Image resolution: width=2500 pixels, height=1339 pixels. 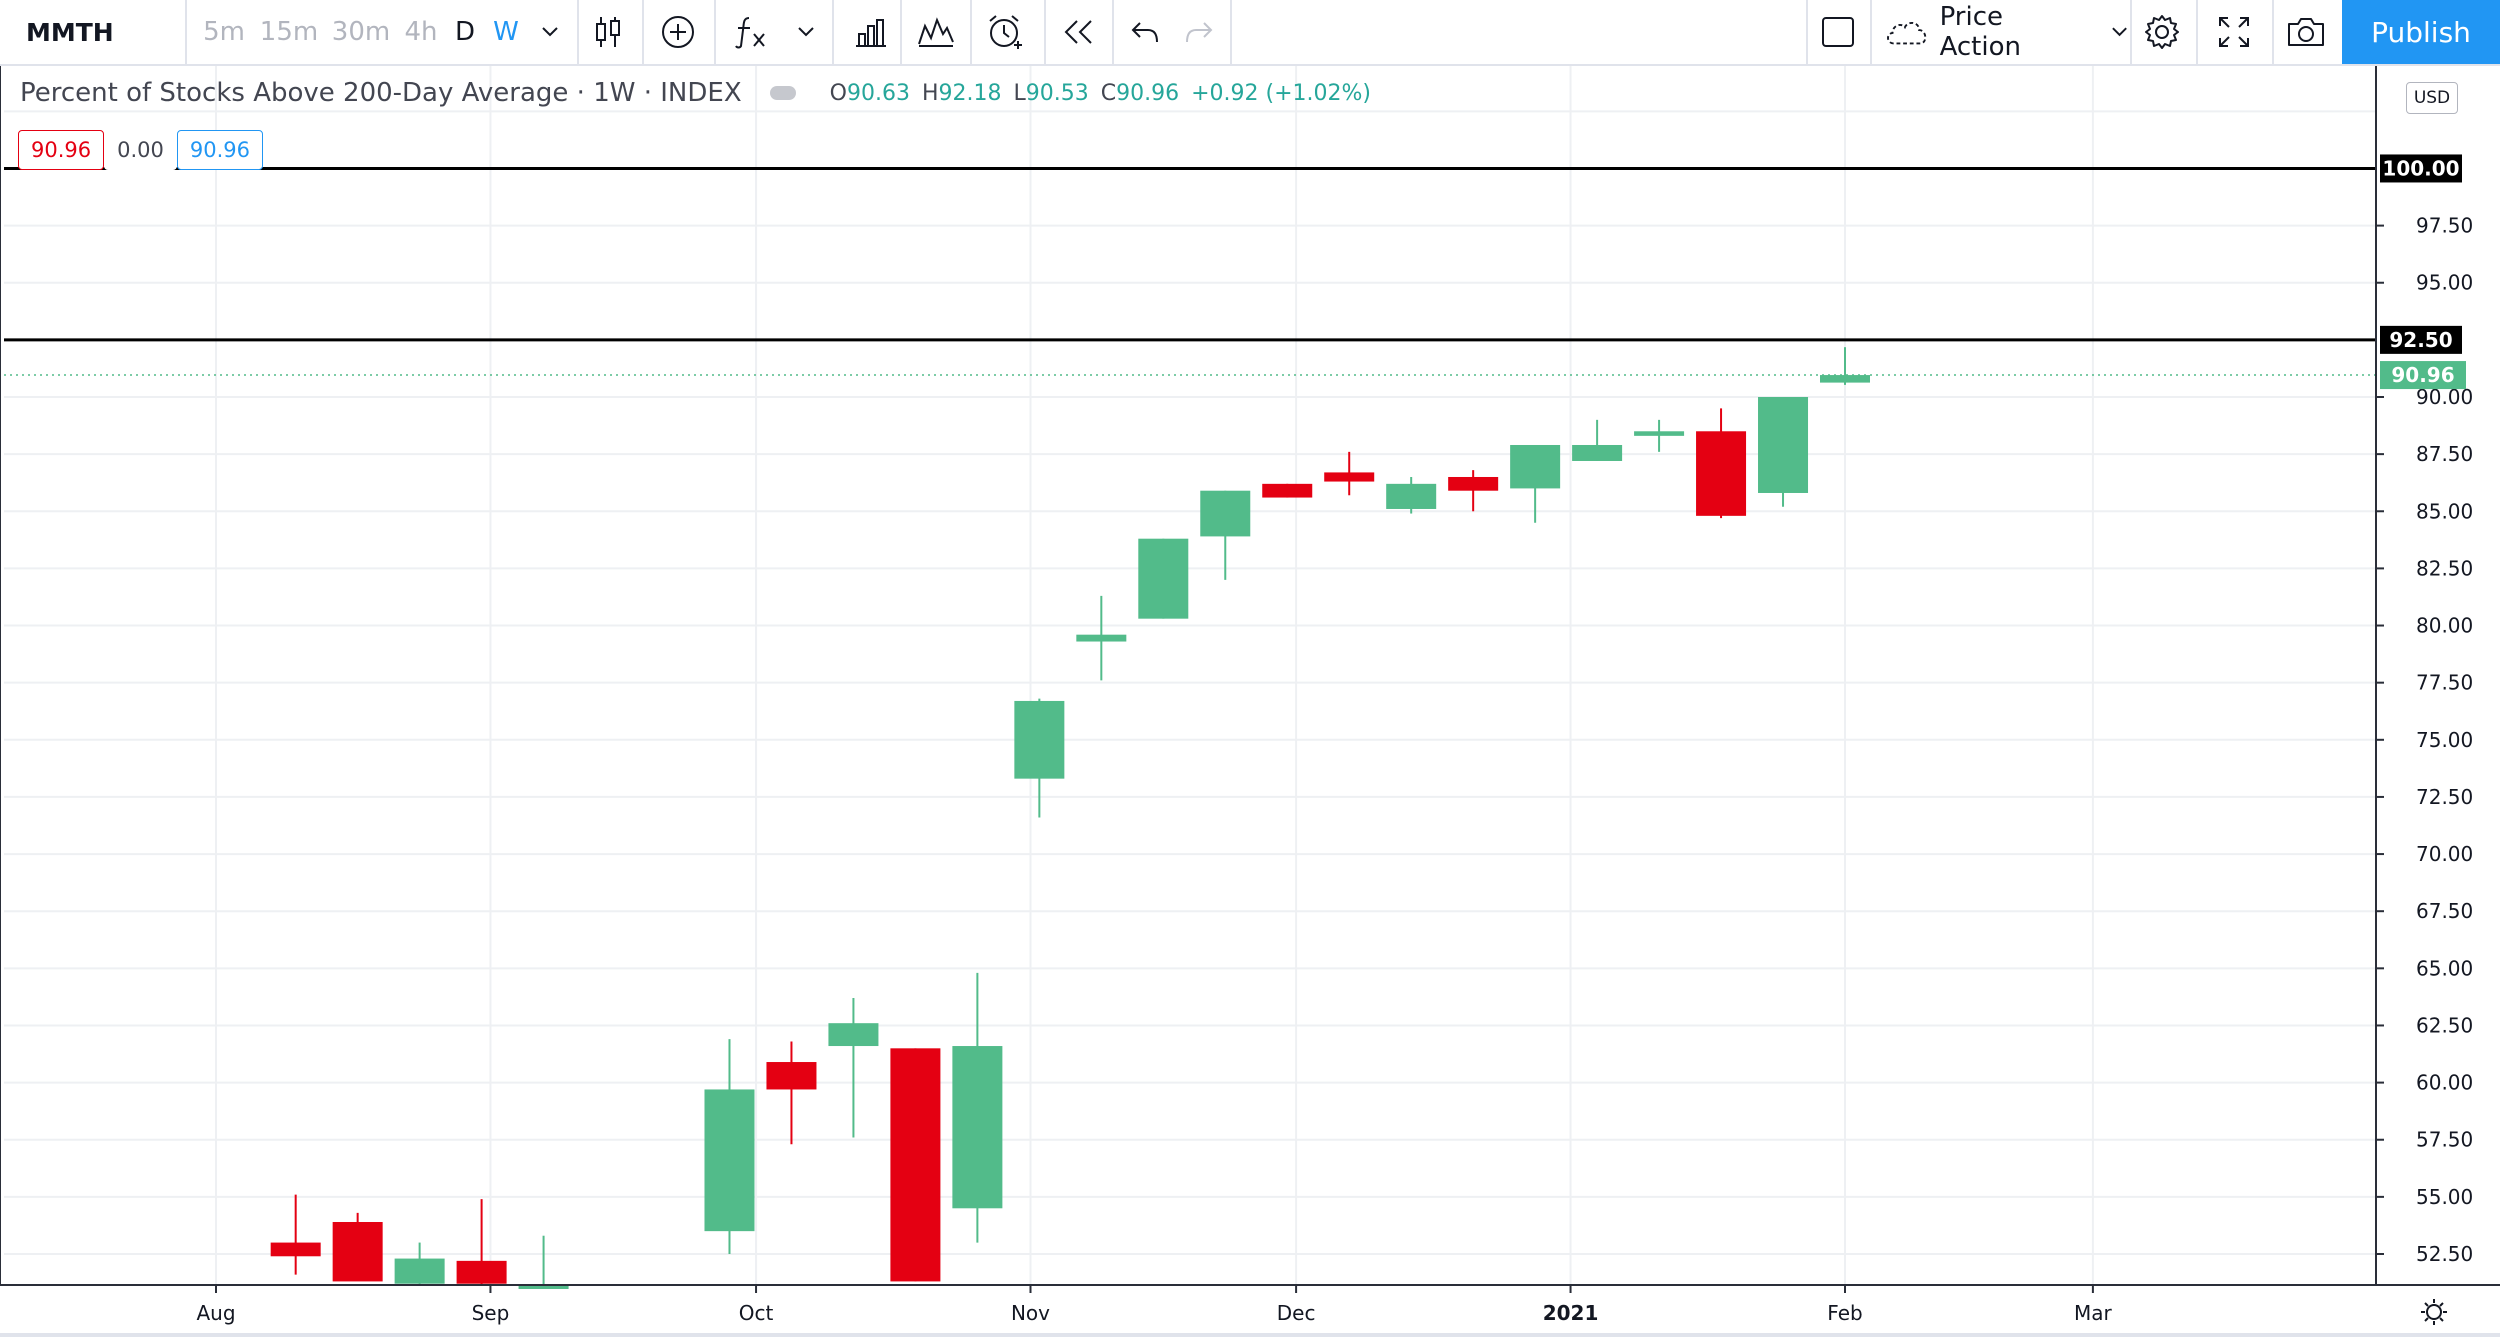 What do you see at coordinates (1281, 93) in the screenshot?
I see `ohlc-change: +0.92 (+1.02%)` at bounding box center [1281, 93].